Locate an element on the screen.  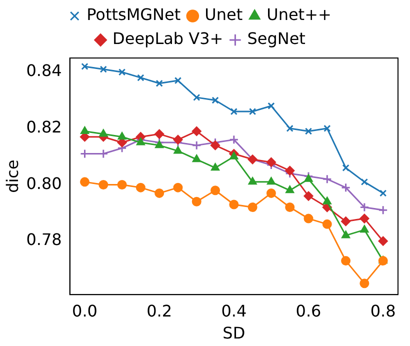
legend-label: Unet++ is located at coordinates (299, 14).